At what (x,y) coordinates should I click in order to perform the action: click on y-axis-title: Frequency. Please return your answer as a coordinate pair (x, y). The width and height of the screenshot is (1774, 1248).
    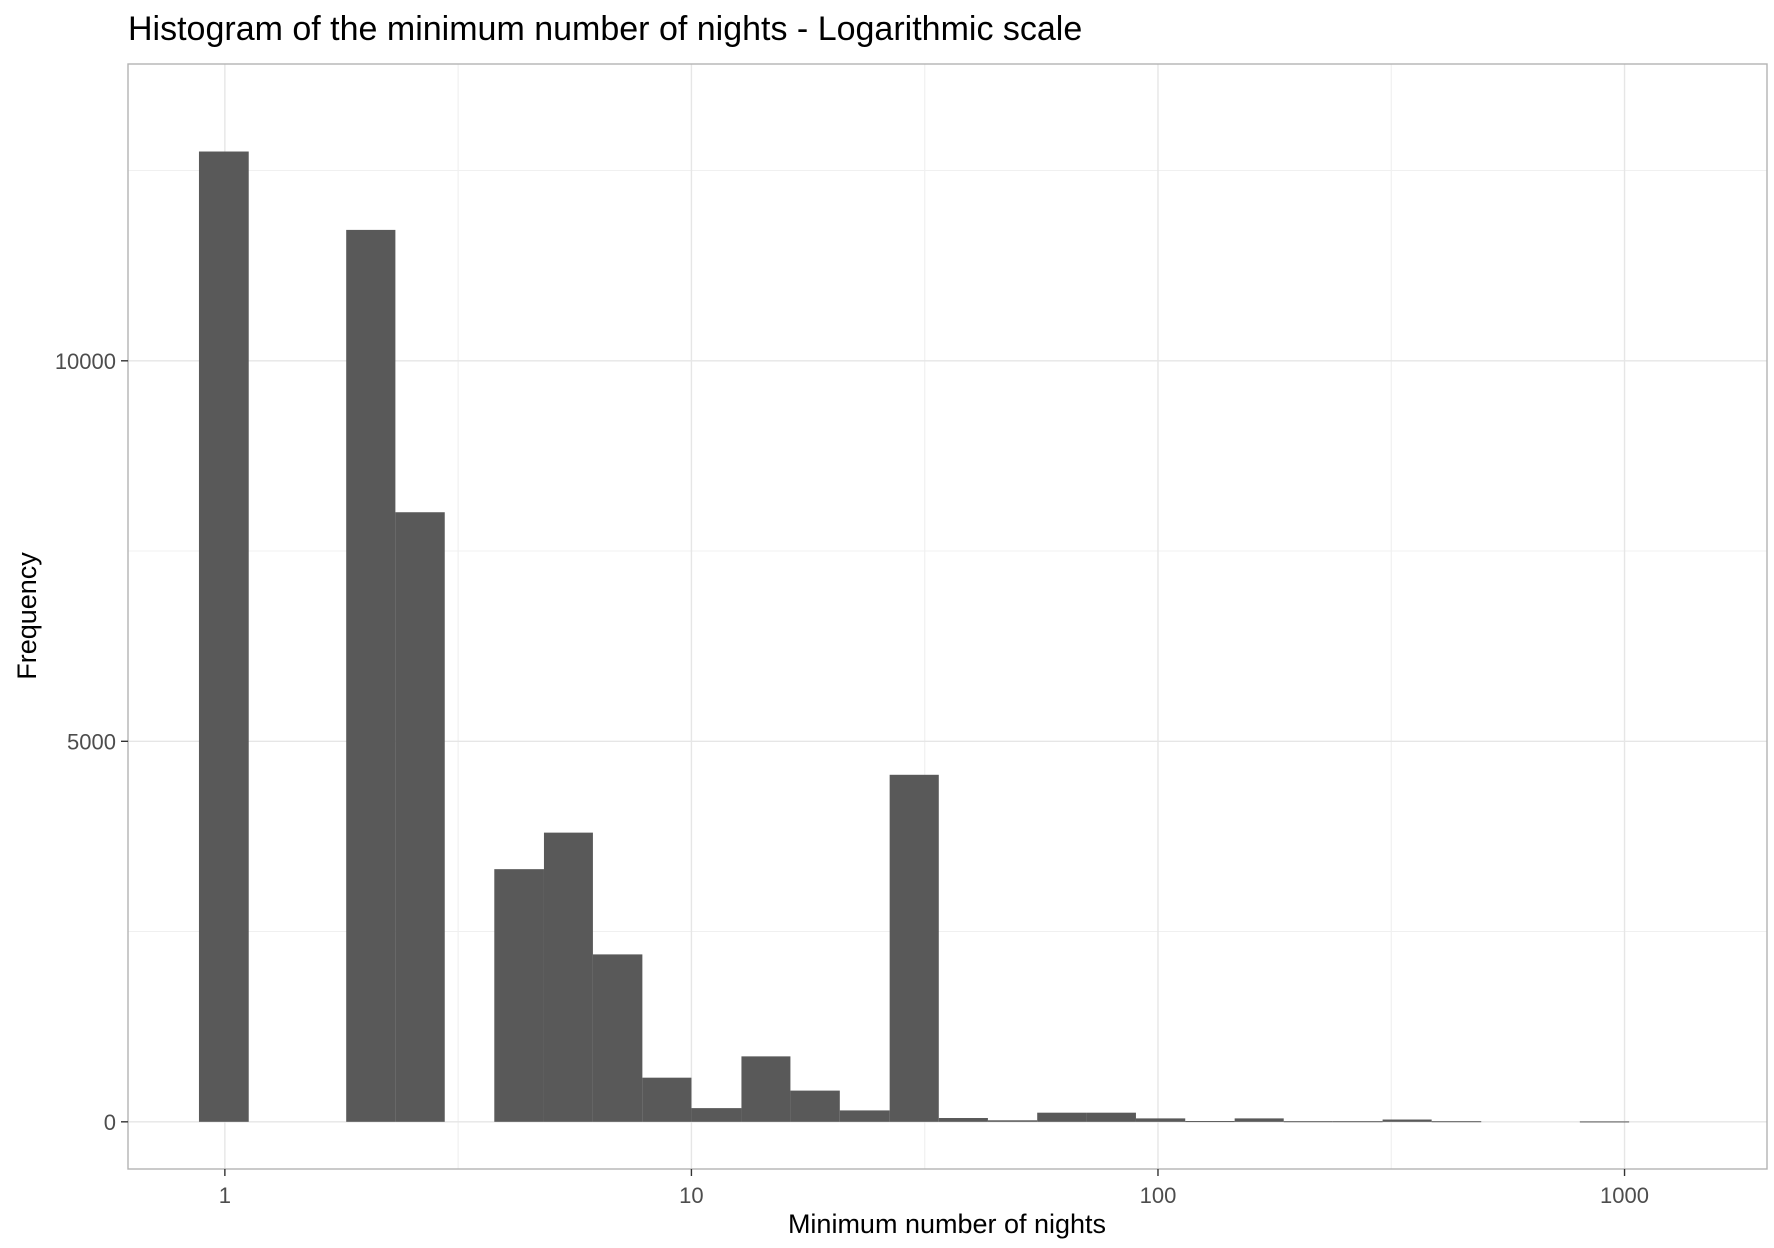
    Looking at the image, I should click on (27, 616).